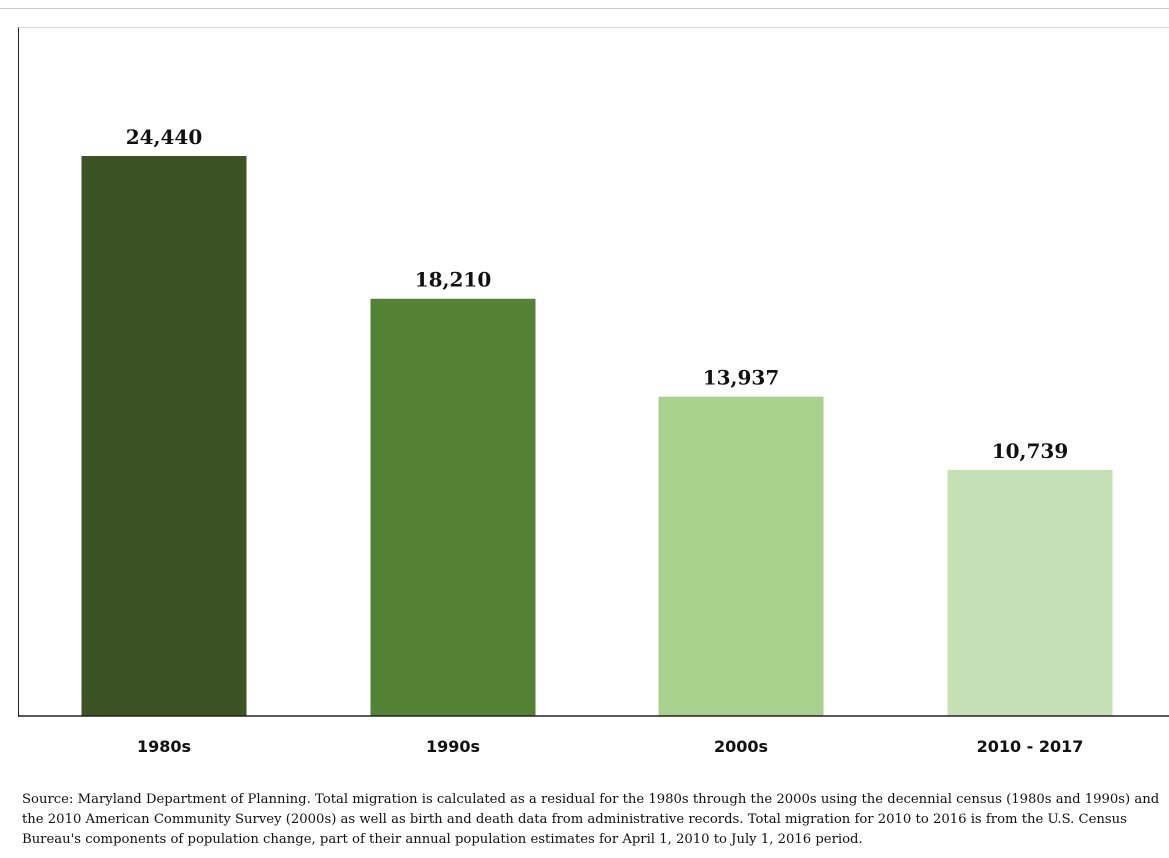  Describe the element at coordinates (1030, 451) in the screenshot. I see `bar-value-label: 10,739` at that location.